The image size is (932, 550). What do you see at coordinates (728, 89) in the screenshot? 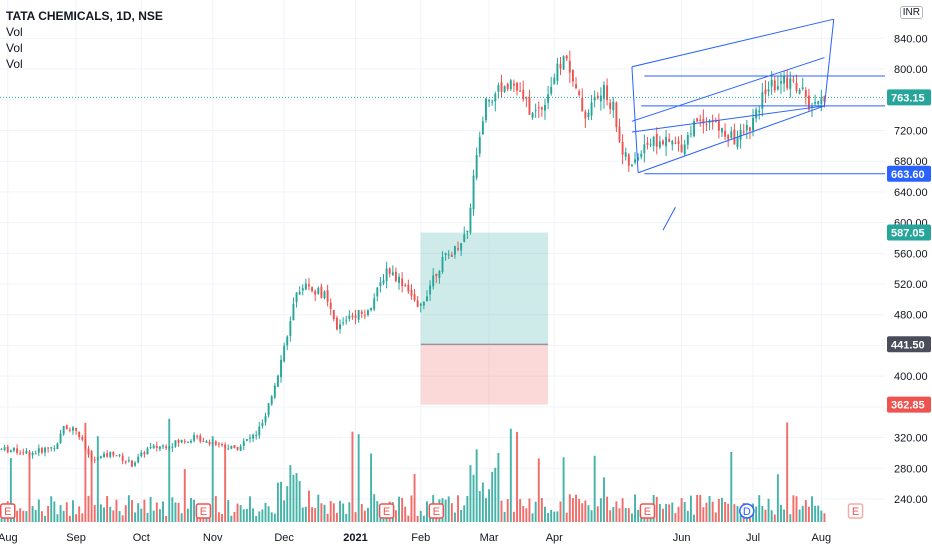
I see `inner-channel-top-line` at bounding box center [728, 89].